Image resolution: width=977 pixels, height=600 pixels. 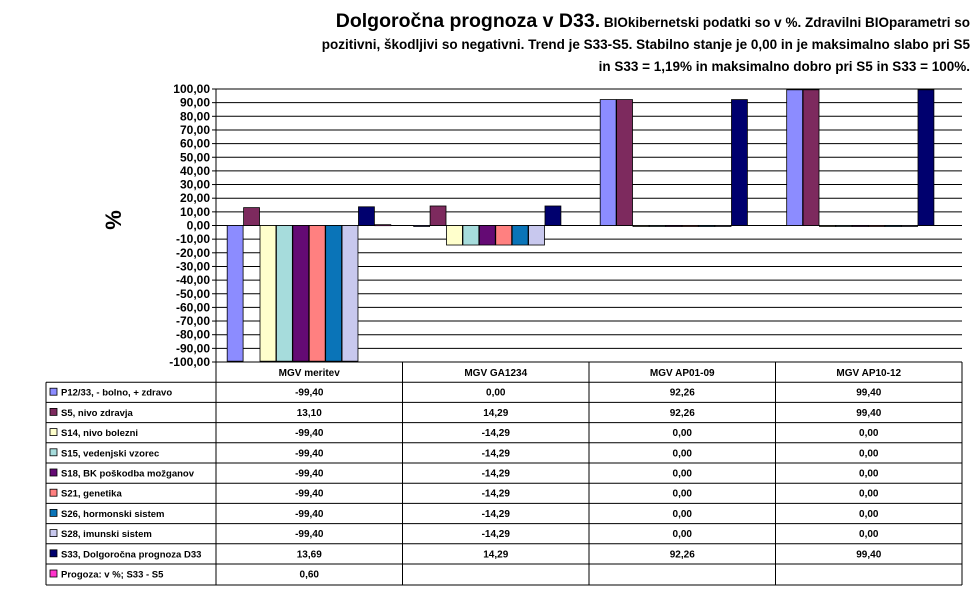 I want to click on category-label: MGV AP01-09, so click(x=682, y=373).